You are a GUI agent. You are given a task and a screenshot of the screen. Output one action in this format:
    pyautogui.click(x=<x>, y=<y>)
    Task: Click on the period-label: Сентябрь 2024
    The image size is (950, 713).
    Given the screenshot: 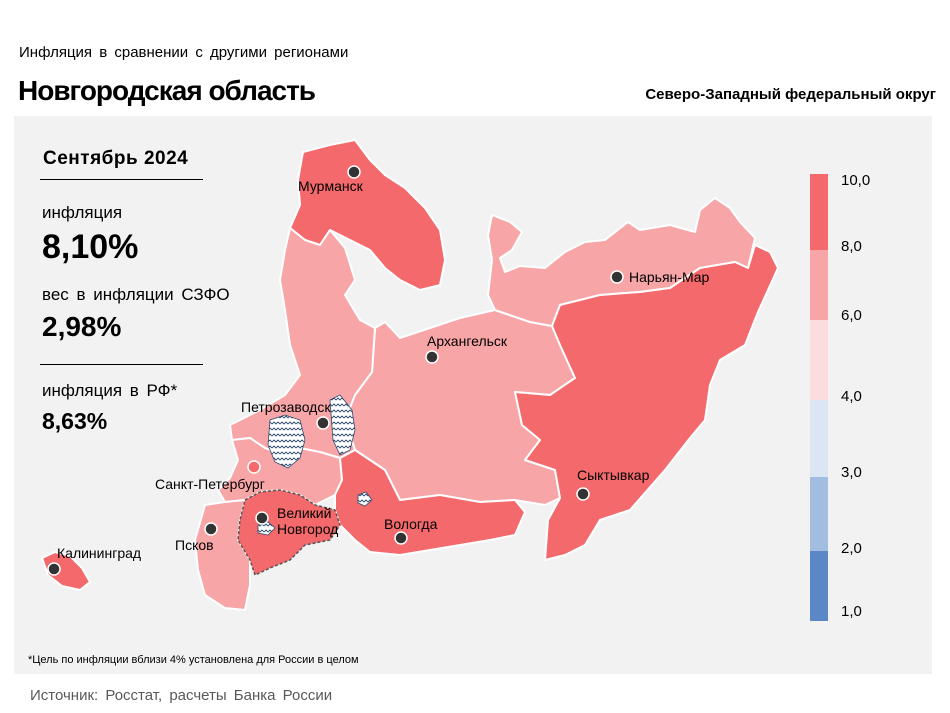 What is the action you would take?
    pyautogui.click(x=116, y=158)
    